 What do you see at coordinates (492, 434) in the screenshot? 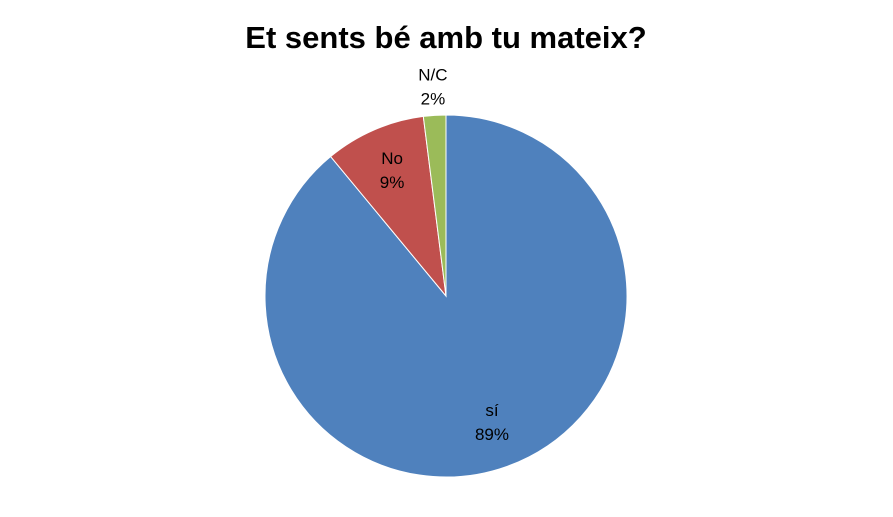
I see `slice-value-label: 89%` at bounding box center [492, 434].